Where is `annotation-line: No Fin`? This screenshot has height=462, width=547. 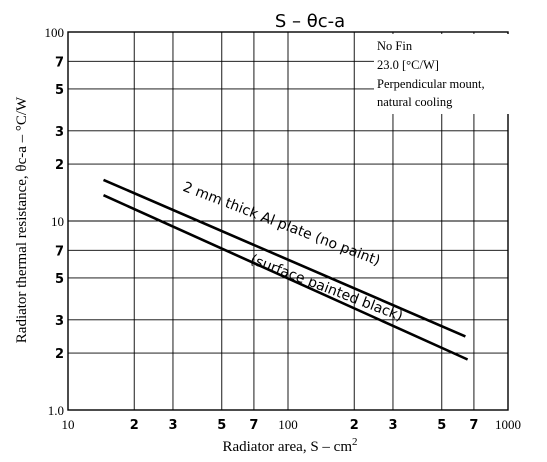
annotation-line: No Fin is located at coordinates (395, 46).